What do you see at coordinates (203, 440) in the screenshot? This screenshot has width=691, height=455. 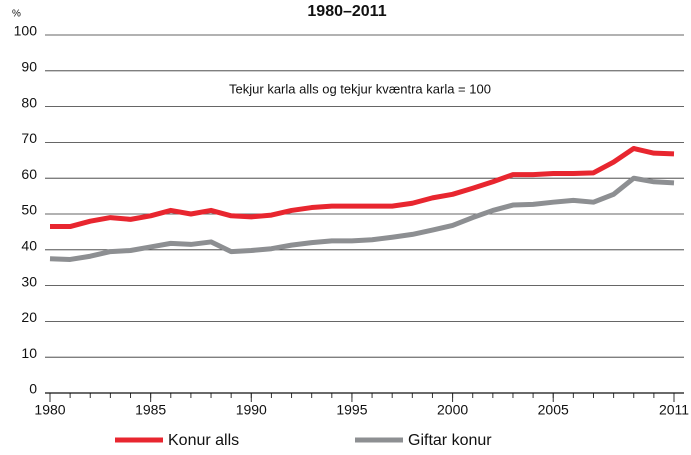 I see `legend-label: Konur alls` at bounding box center [203, 440].